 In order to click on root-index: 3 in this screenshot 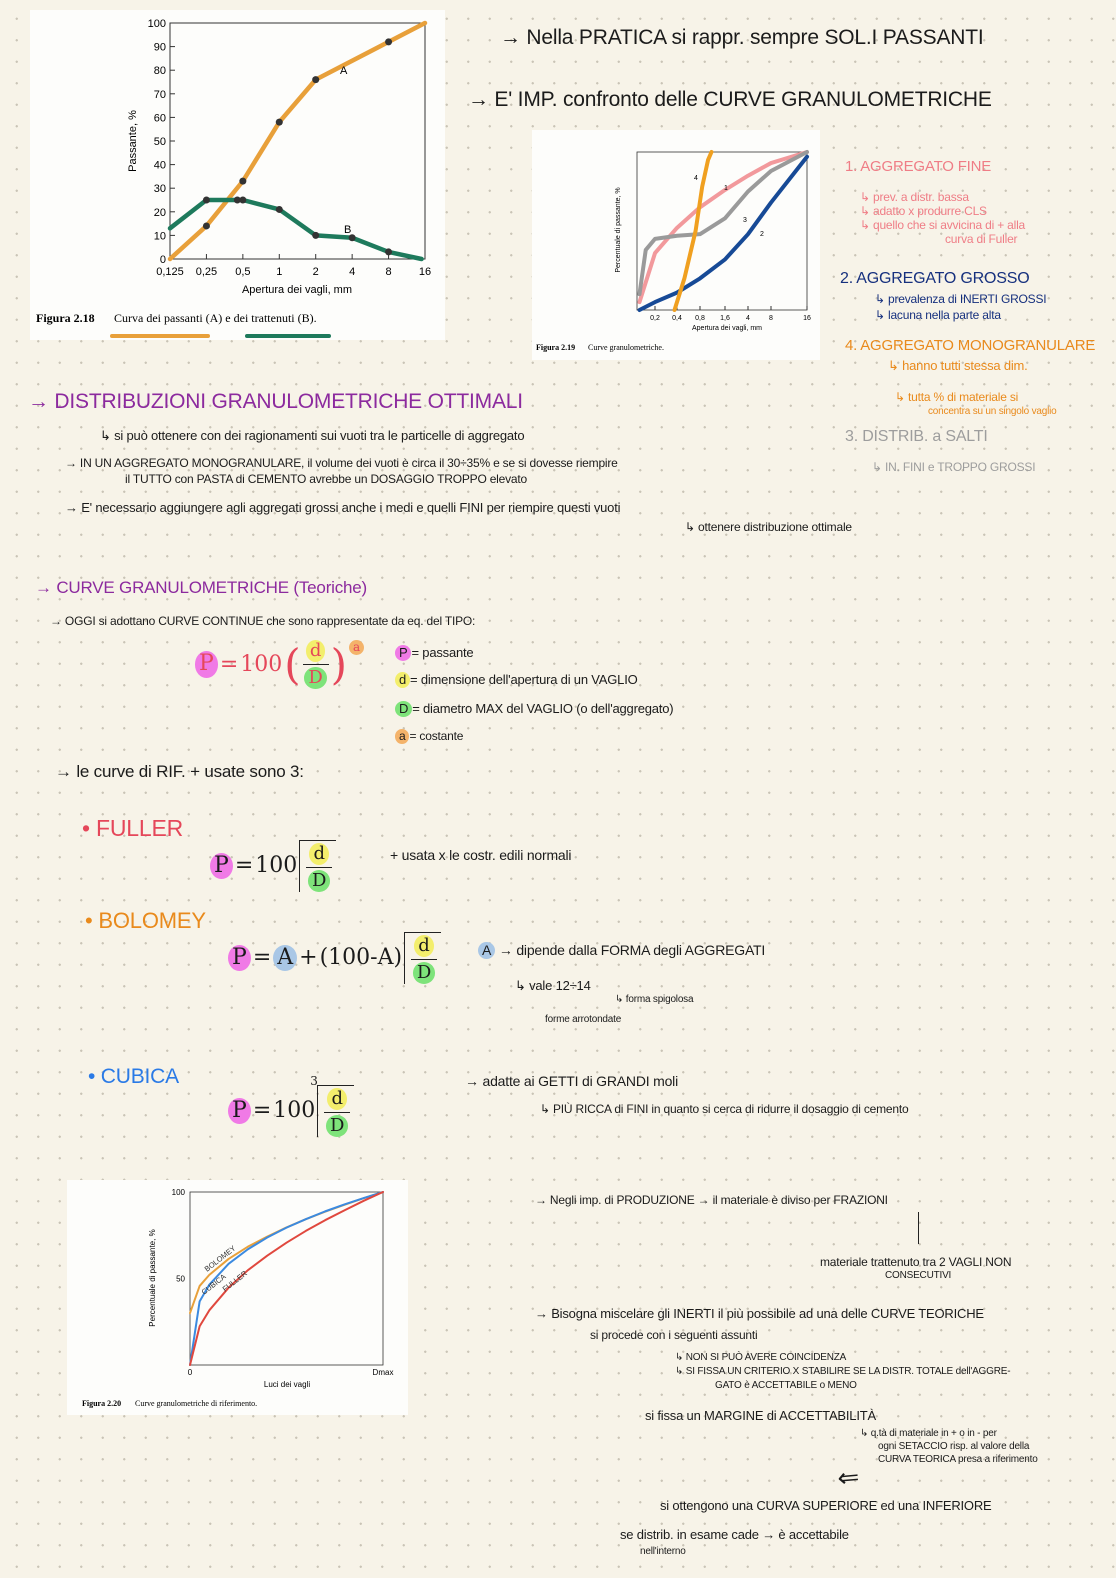, I will do `click(314, 1081)`.